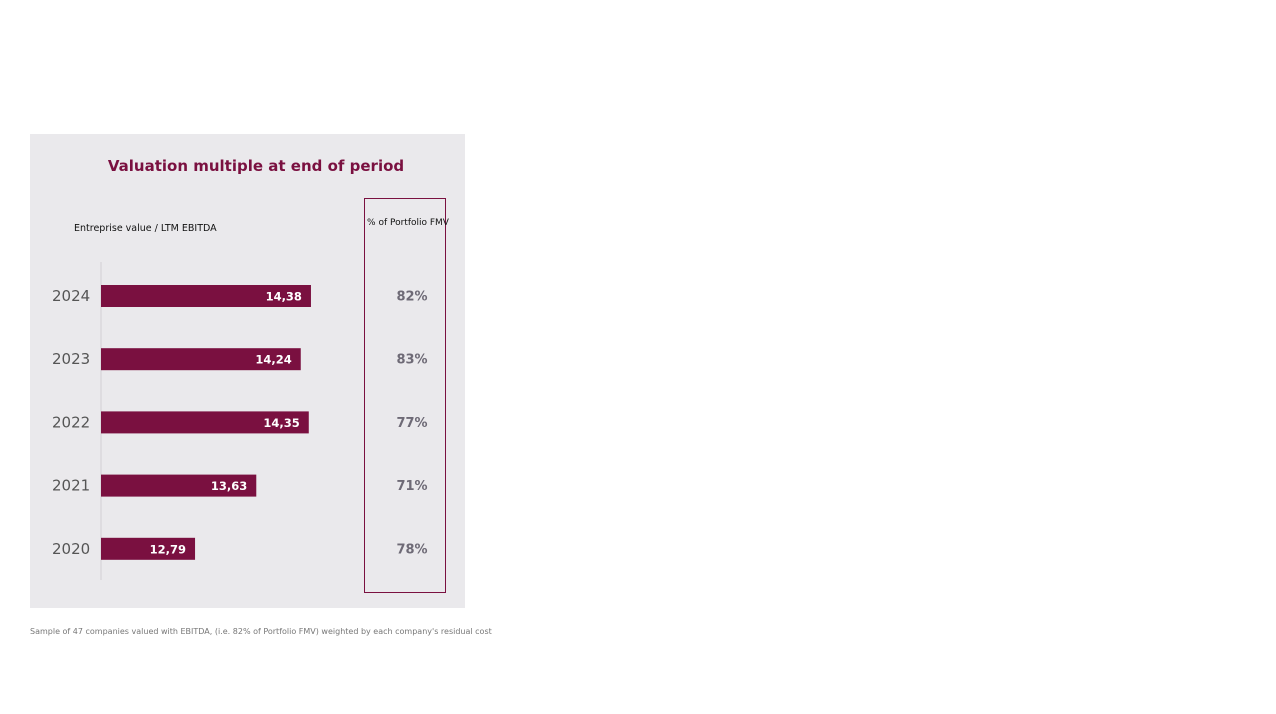  What do you see at coordinates (145, 228) in the screenshot?
I see `axis-label: Entreprise value / LTM EBITDA` at bounding box center [145, 228].